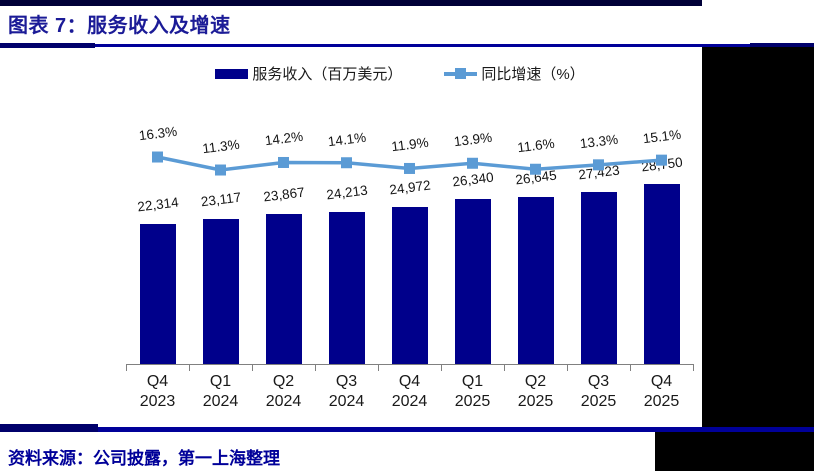 This screenshot has width=814, height=471. What do you see at coordinates (351, 3) in the screenshot?
I see `top-border-rule` at bounding box center [351, 3].